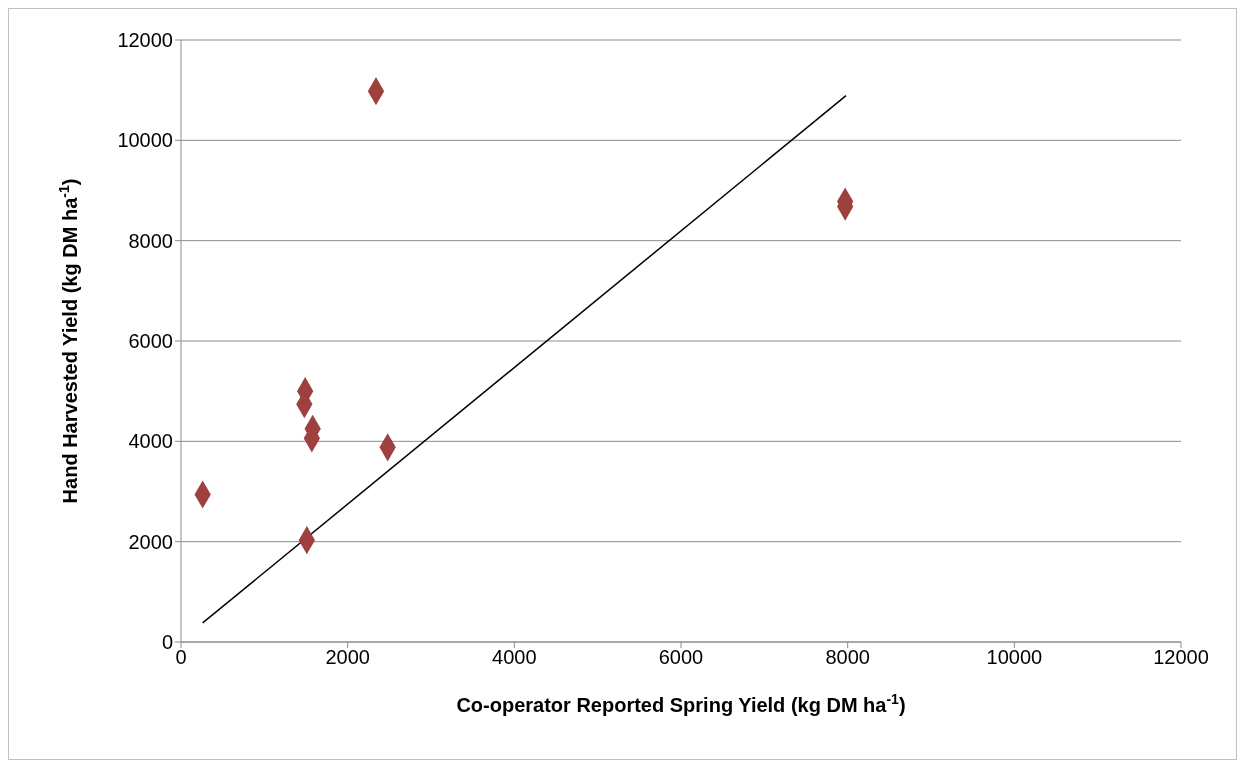 This screenshot has width=1245, height=768. Describe the element at coordinates (1014, 657) in the screenshot. I see `x-tick-label: 10000` at that location.